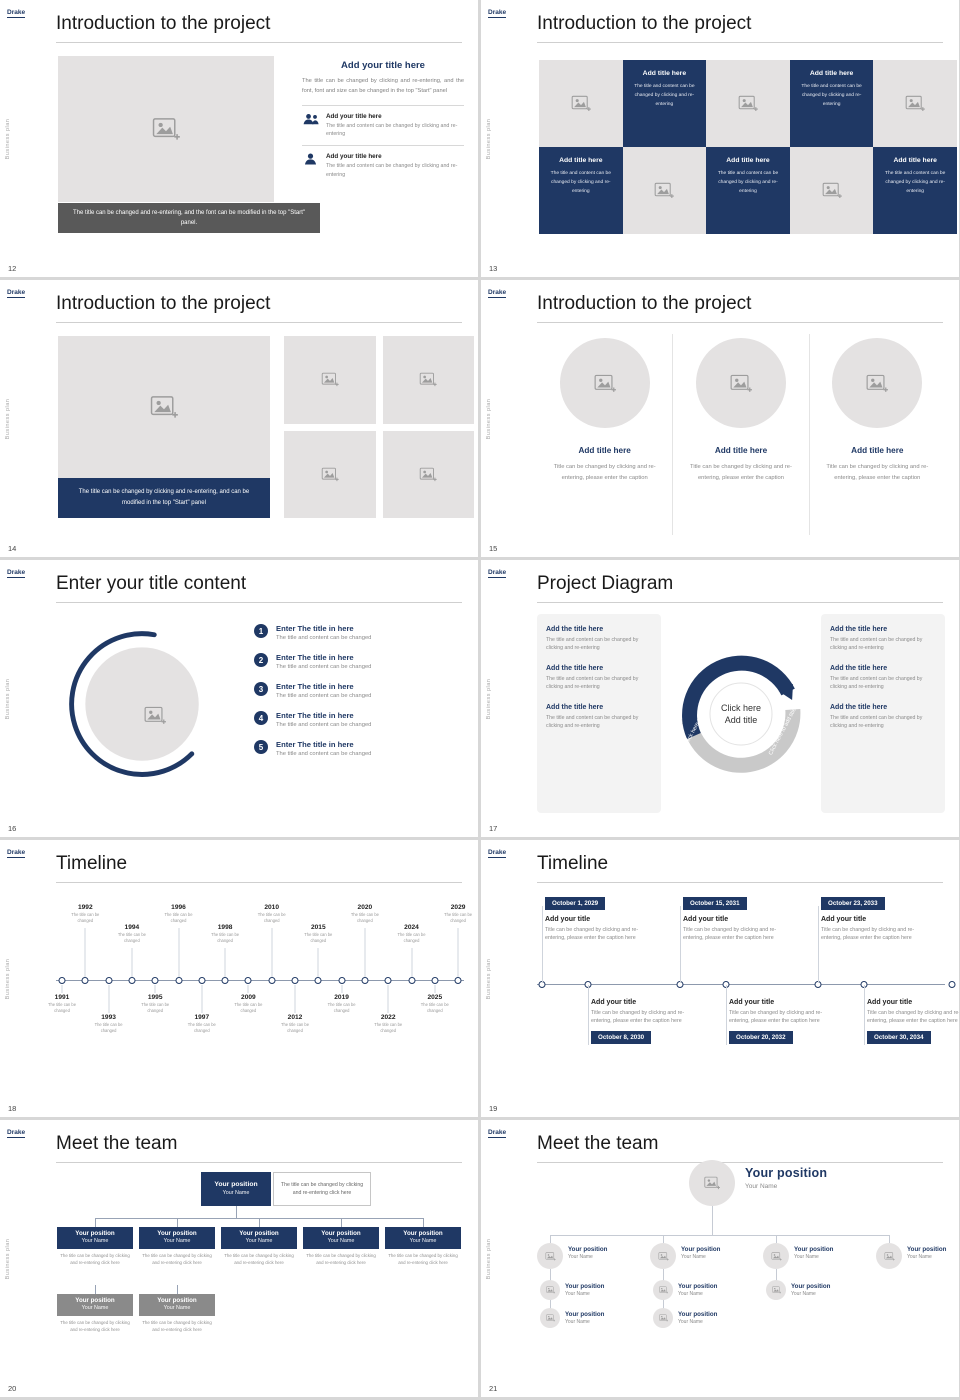  I want to click on member-avatar, so click(663, 1256).